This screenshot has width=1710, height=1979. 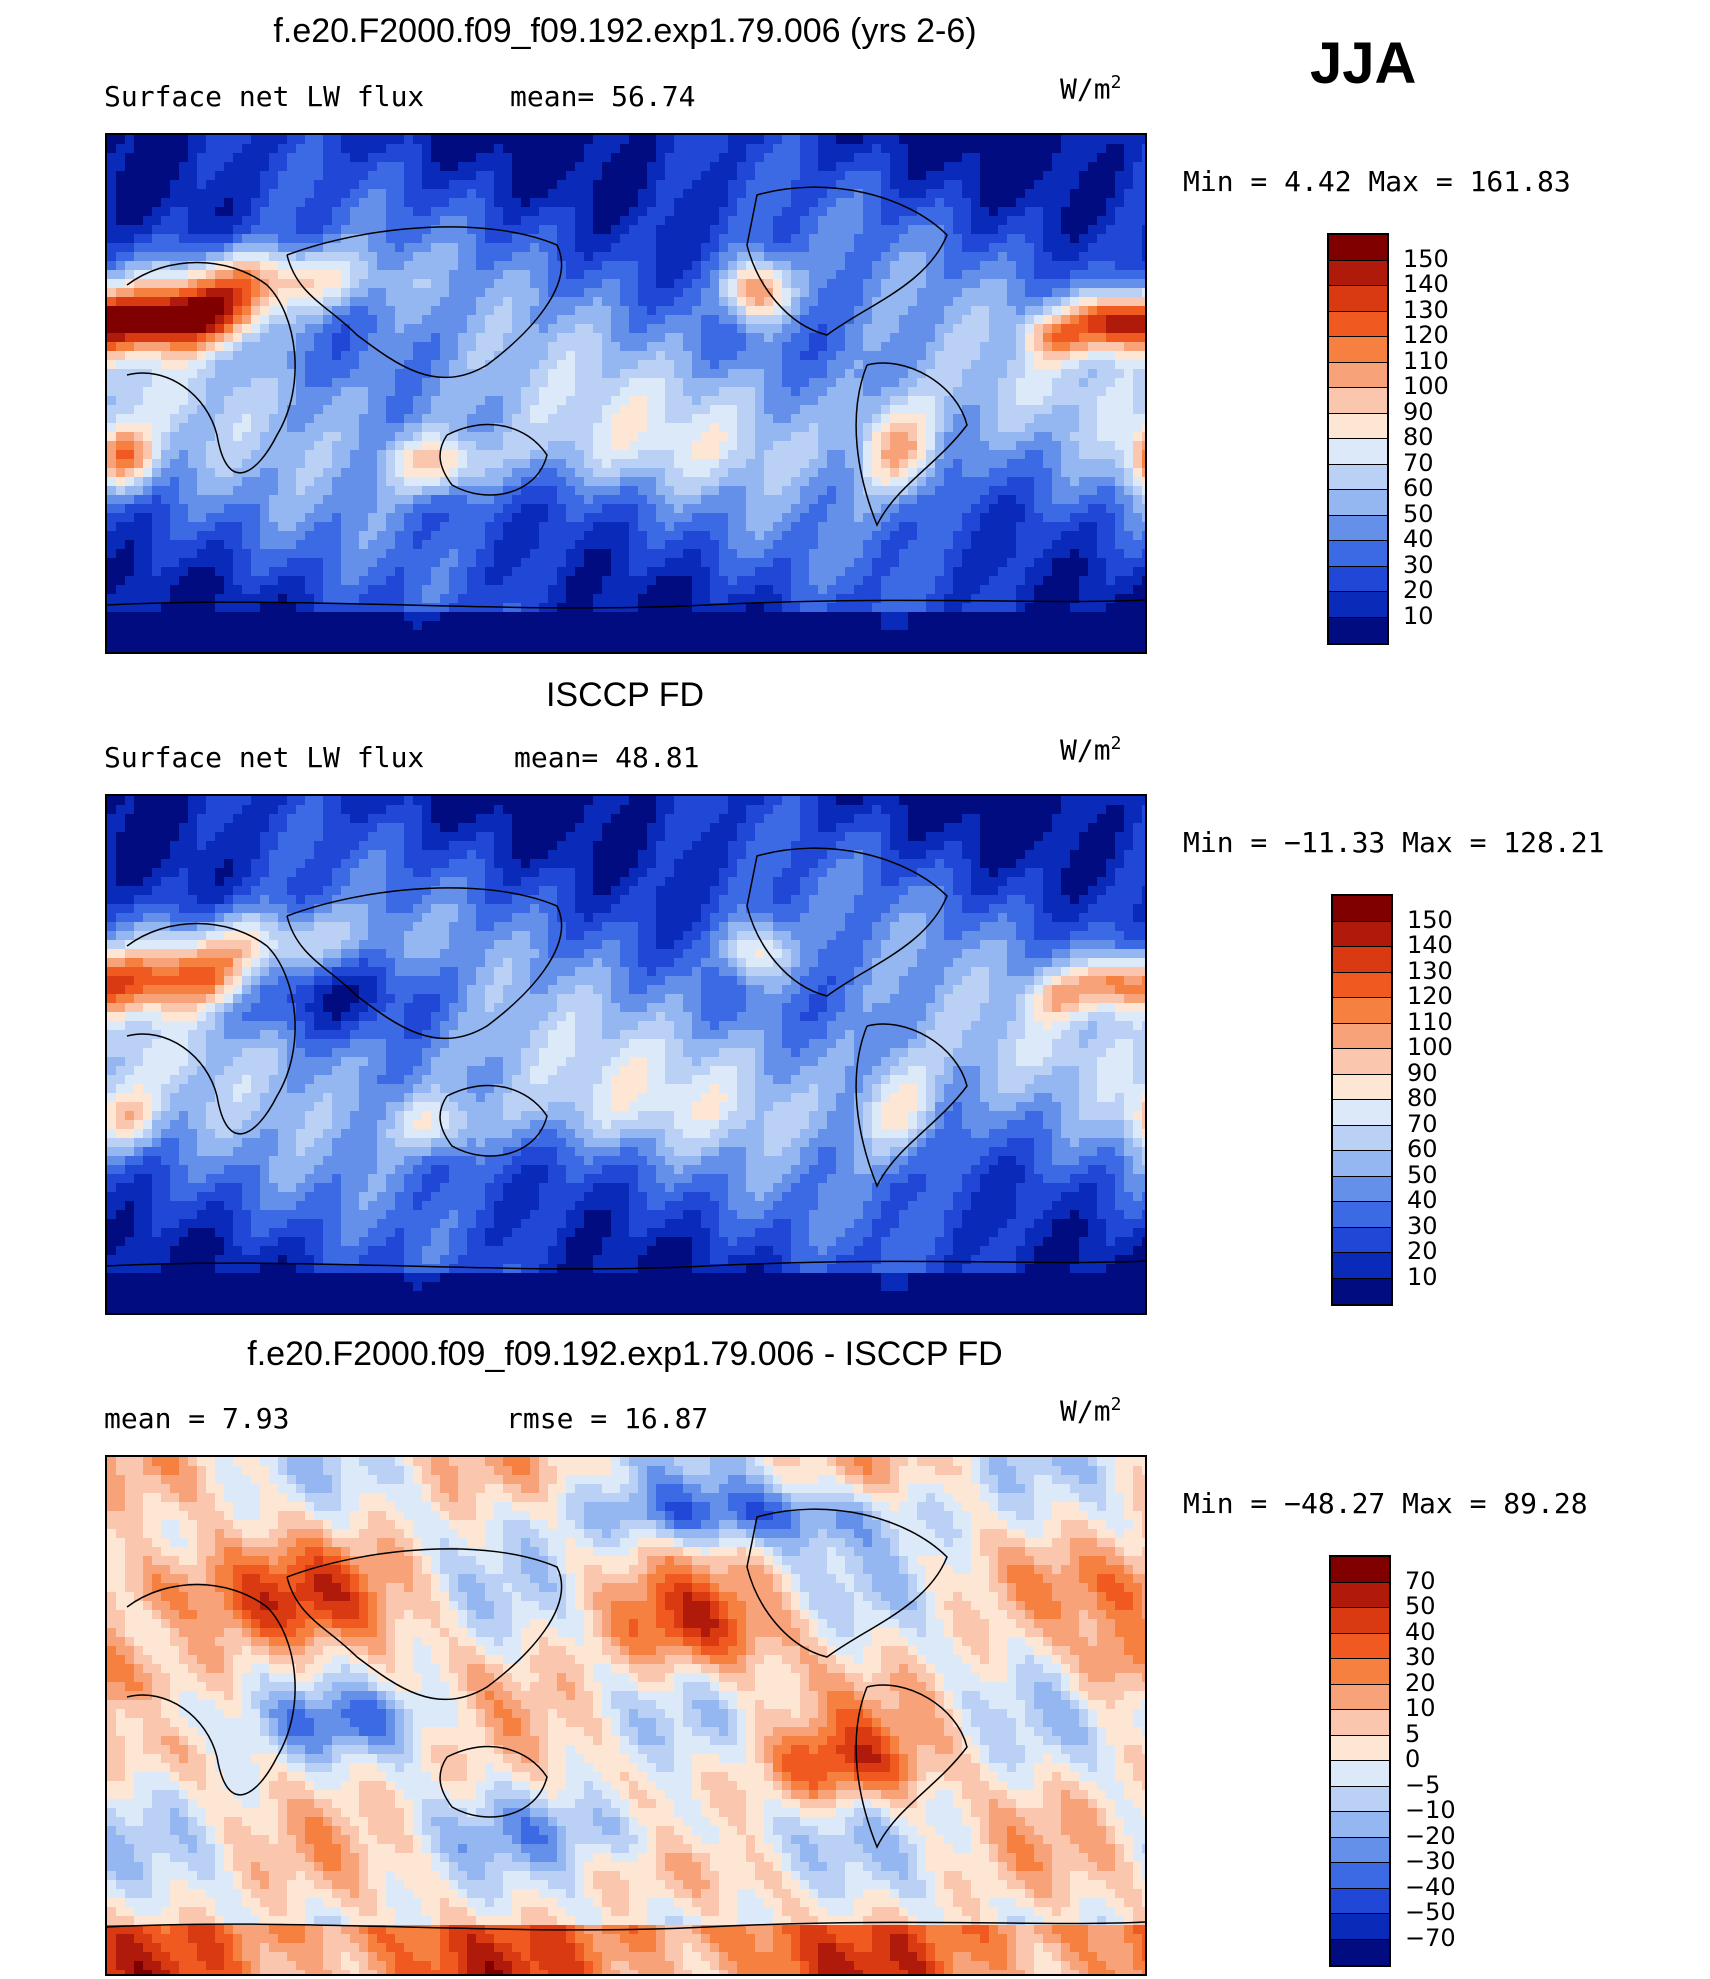 What do you see at coordinates (1422, 1785) in the screenshot?
I see `colorbar-label: −5` at bounding box center [1422, 1785].